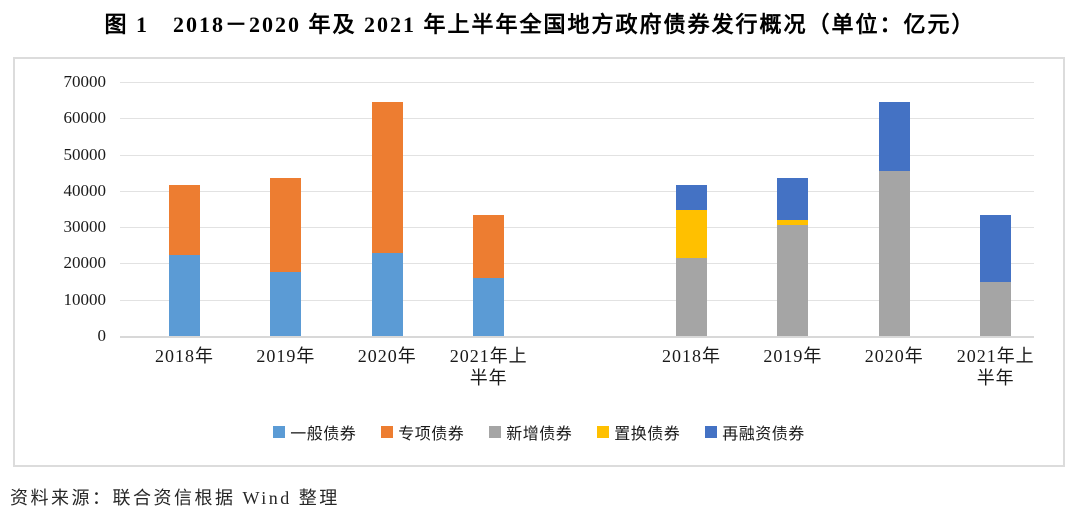  What do you see at coordinates (85, 81) in the screenshot?
I see `y-tick-label: 70000` at bounding box center [85, 81].